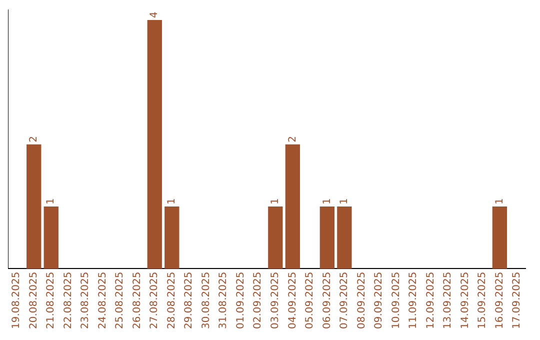 The image size is (540, 340). I want to click on x-tick-label: 21.08.2025, so click(51, 301).